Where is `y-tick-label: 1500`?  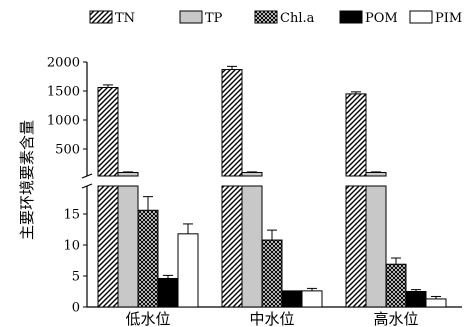 y-tick-label: 1500 is located at coordinates (63, 92).